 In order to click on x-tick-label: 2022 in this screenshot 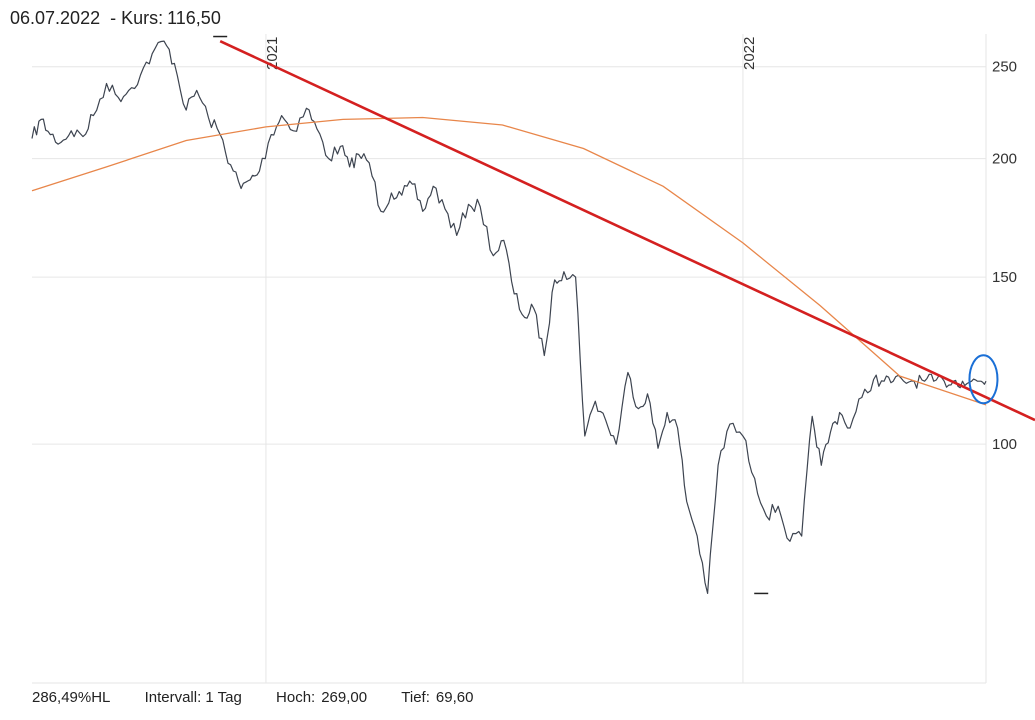, I will do `click(749, 53)`.